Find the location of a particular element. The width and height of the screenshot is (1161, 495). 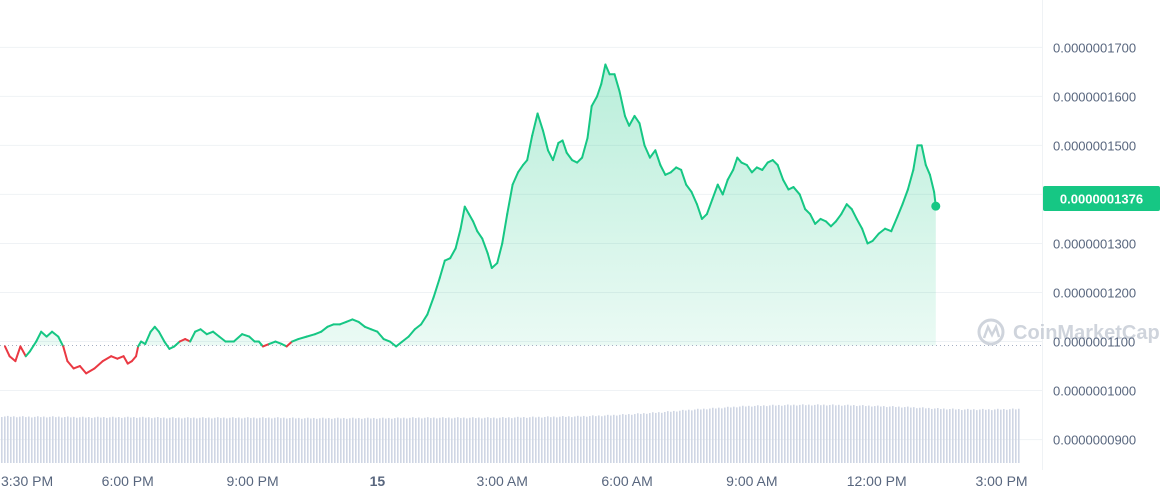

current-price-dot is located at coordinates (936, 206).